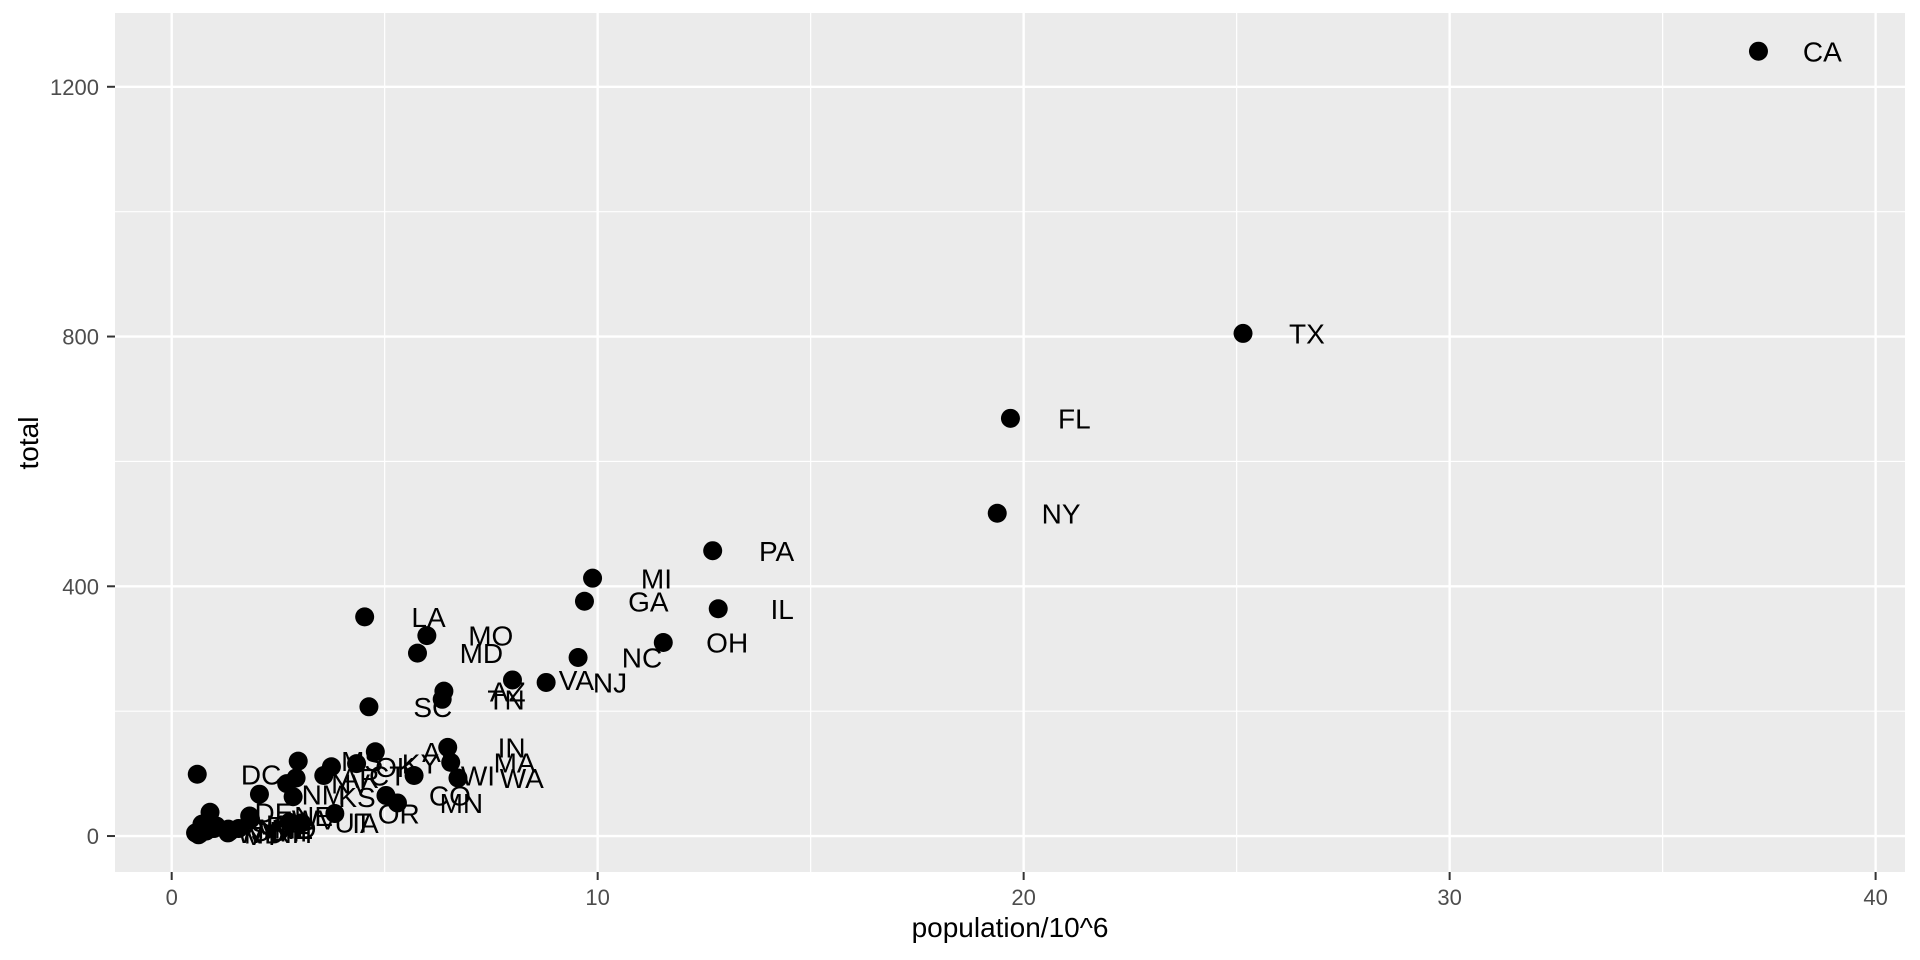  What do you see at coordinates (298, 761) in the screenshot?
I see `data-point-MS` at bounding box center [298, 761].